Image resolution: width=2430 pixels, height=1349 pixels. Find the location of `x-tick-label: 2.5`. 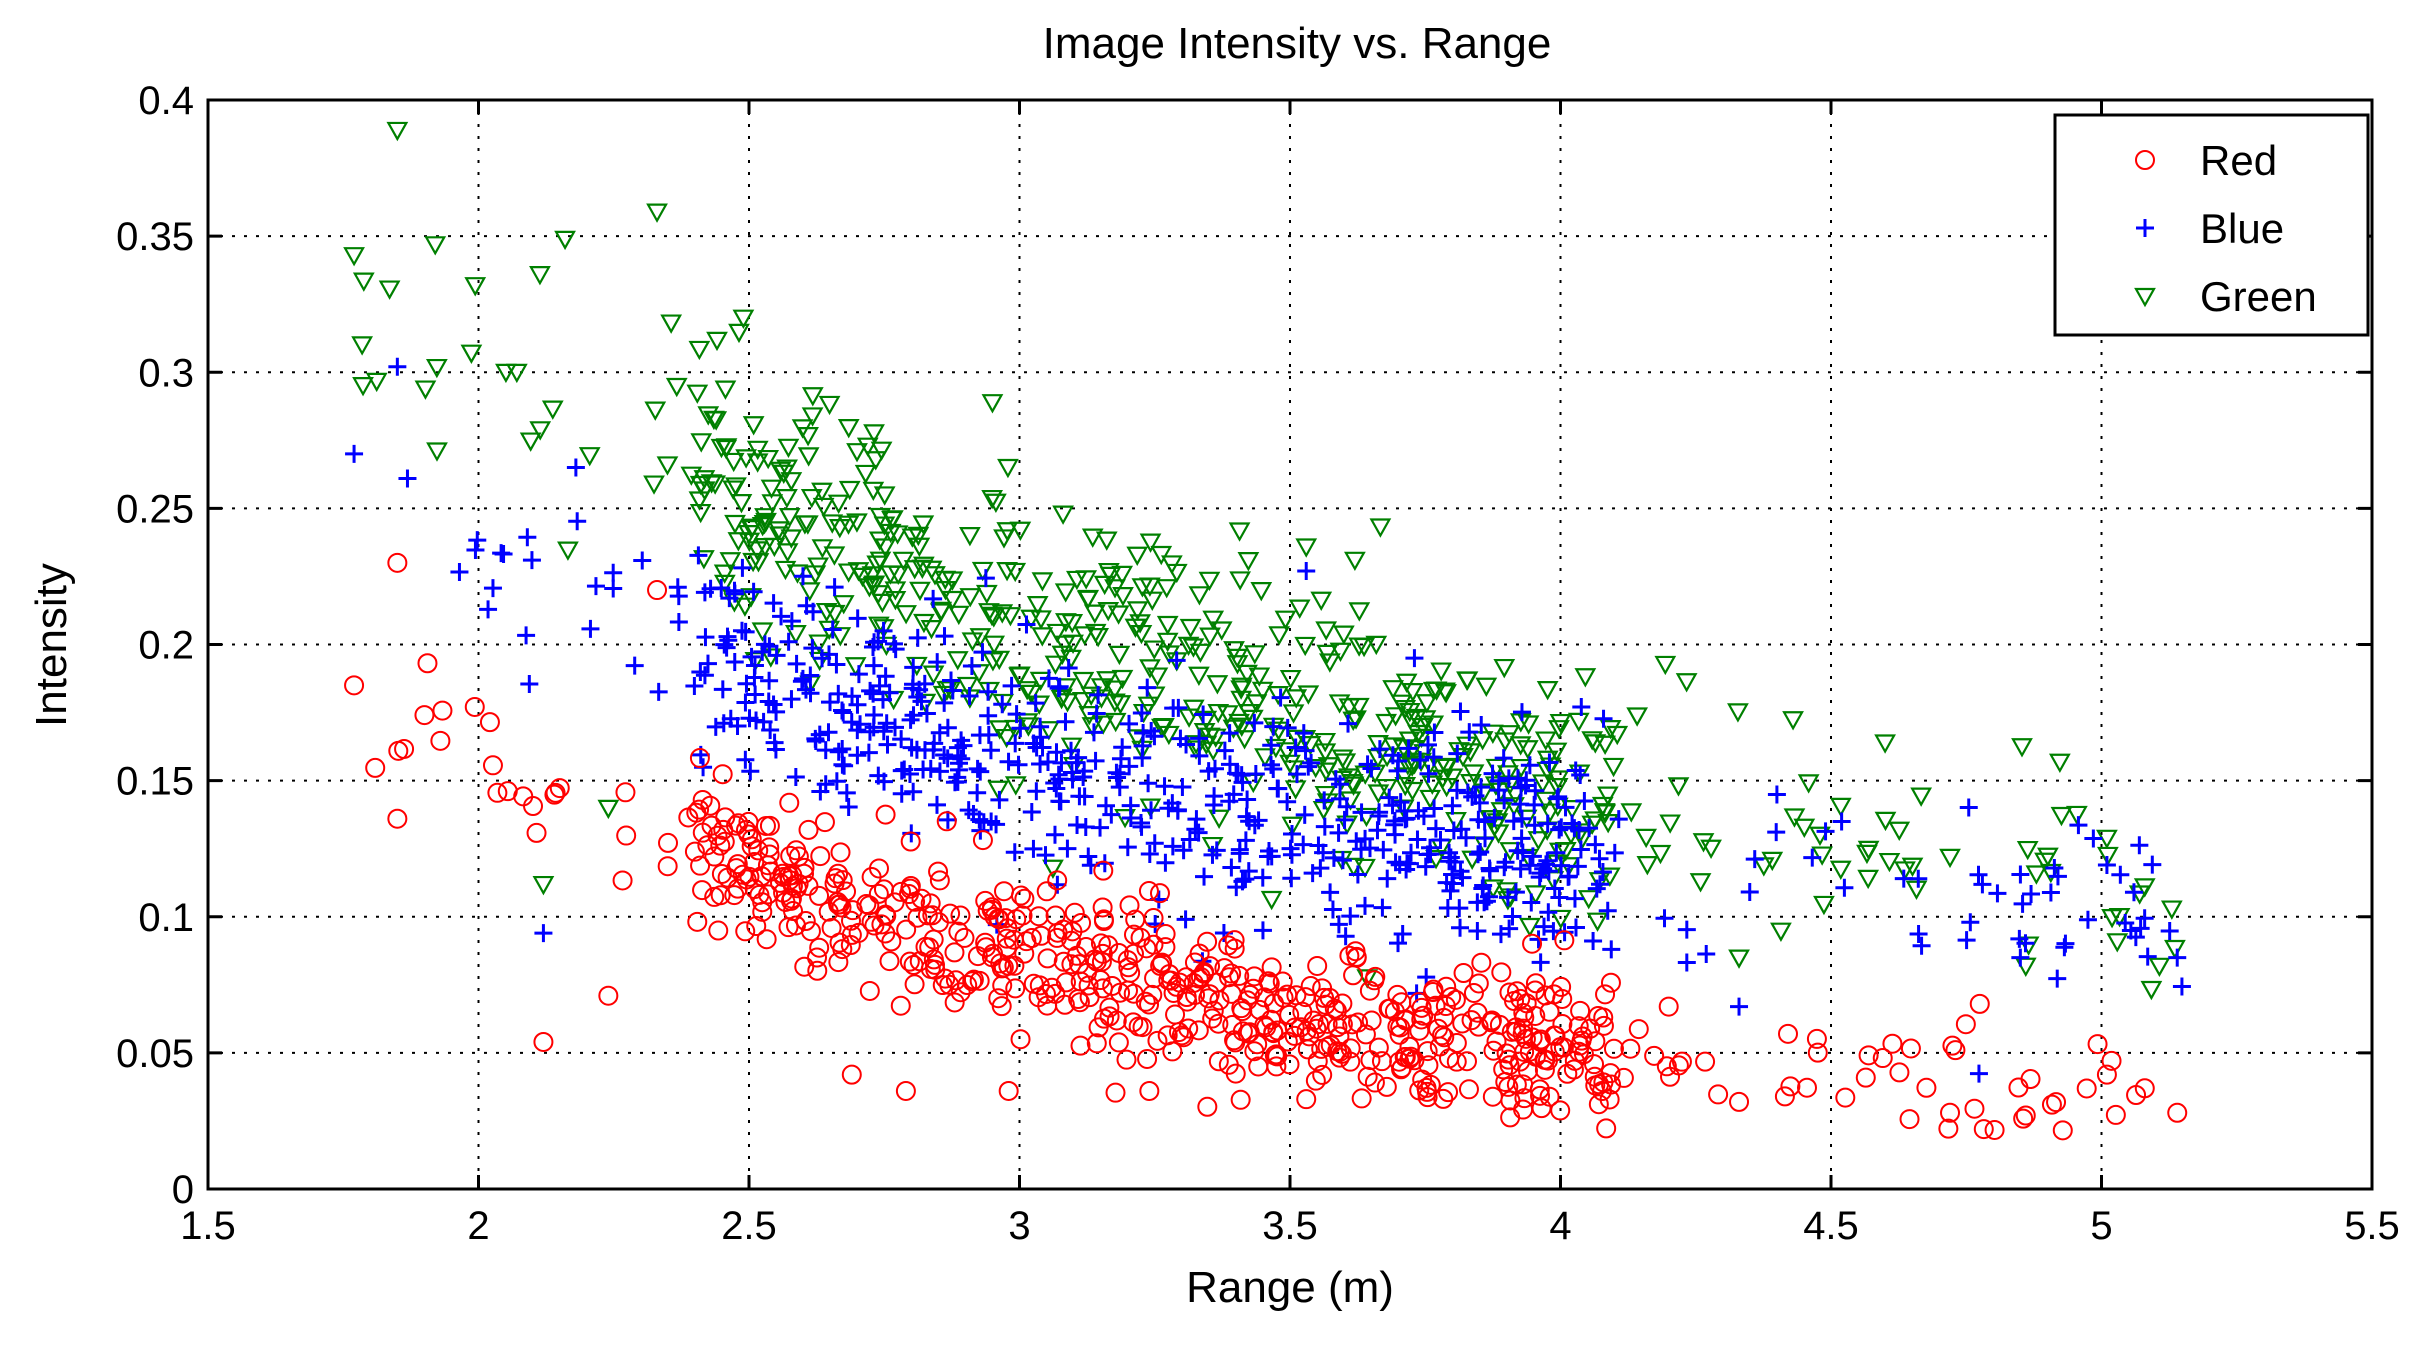

x-tick-label: 2.5 is located at coordinates (749, 1226).